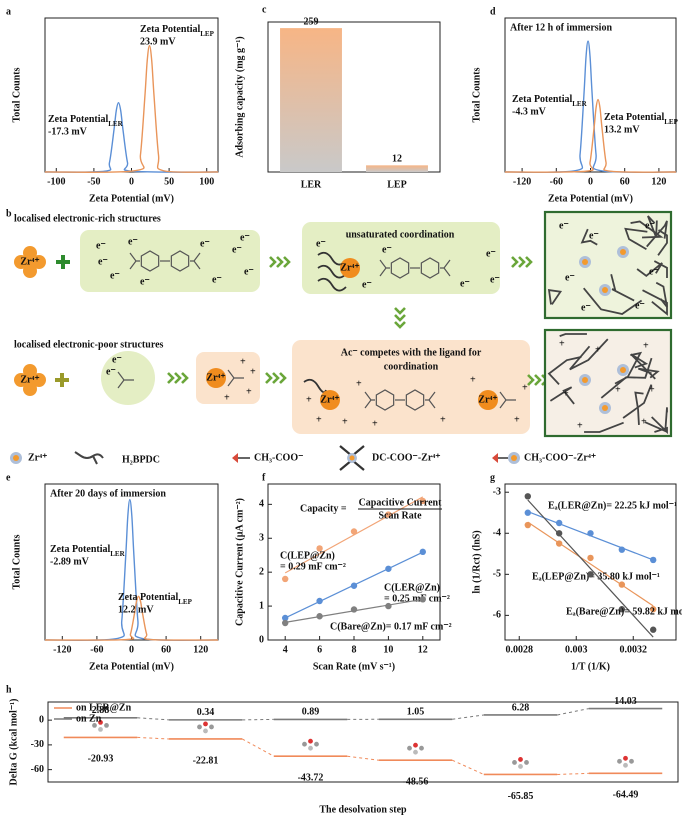 This screenshot has width=682, height=822. I want to click on y-tick-label: 3, so click(261, 538).